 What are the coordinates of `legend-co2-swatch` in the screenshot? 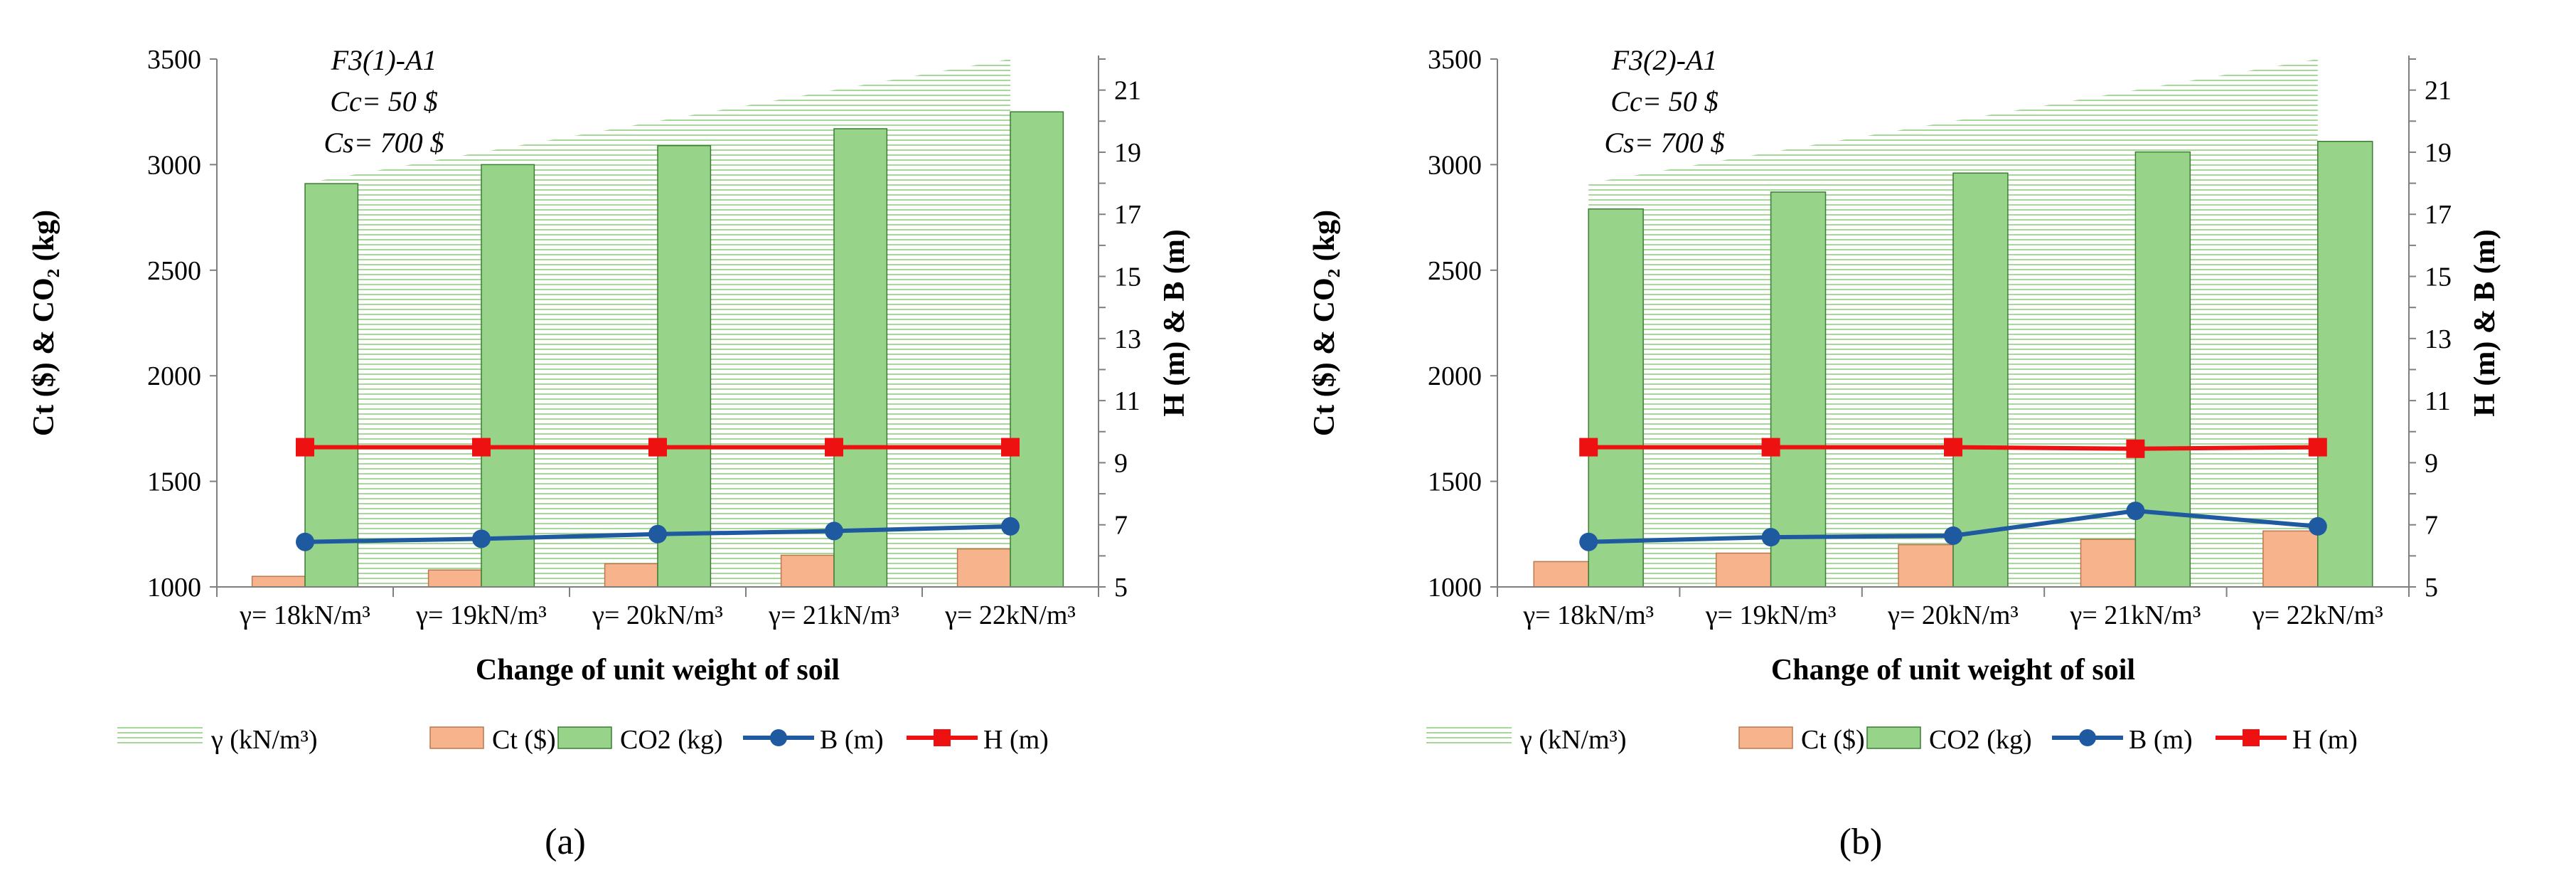 It's located at (1893, 738).